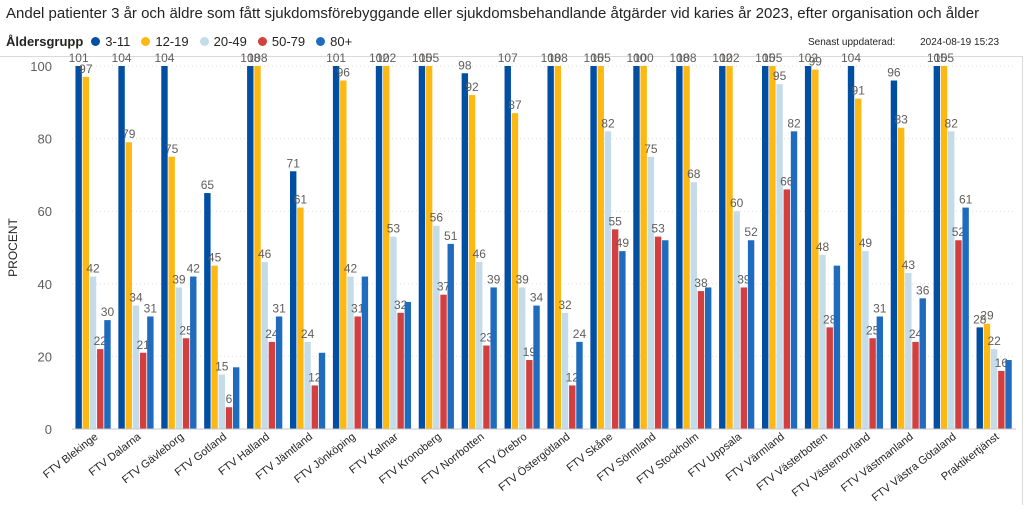  What do you see at coordinates (143, 345) in the screenshot?
I see `data-label: 21` at bounding box center [143, 345].